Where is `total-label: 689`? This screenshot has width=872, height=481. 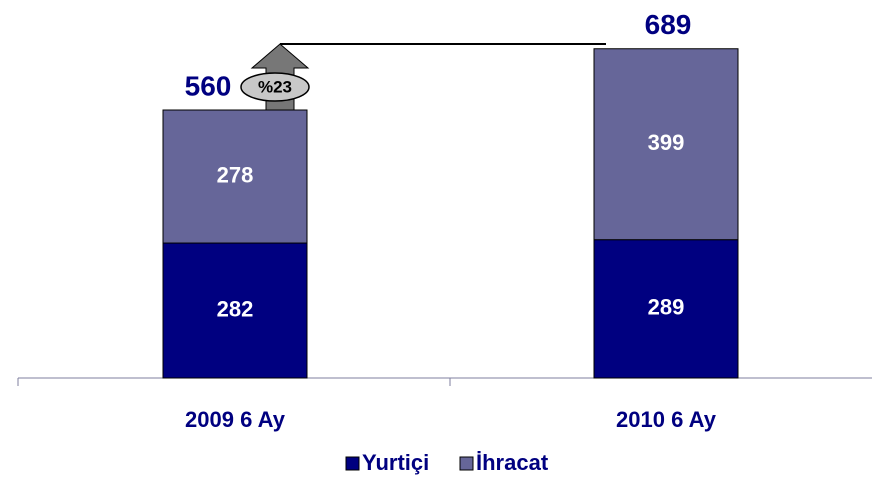
total-label: 689 is located at coordinates (668, 24).